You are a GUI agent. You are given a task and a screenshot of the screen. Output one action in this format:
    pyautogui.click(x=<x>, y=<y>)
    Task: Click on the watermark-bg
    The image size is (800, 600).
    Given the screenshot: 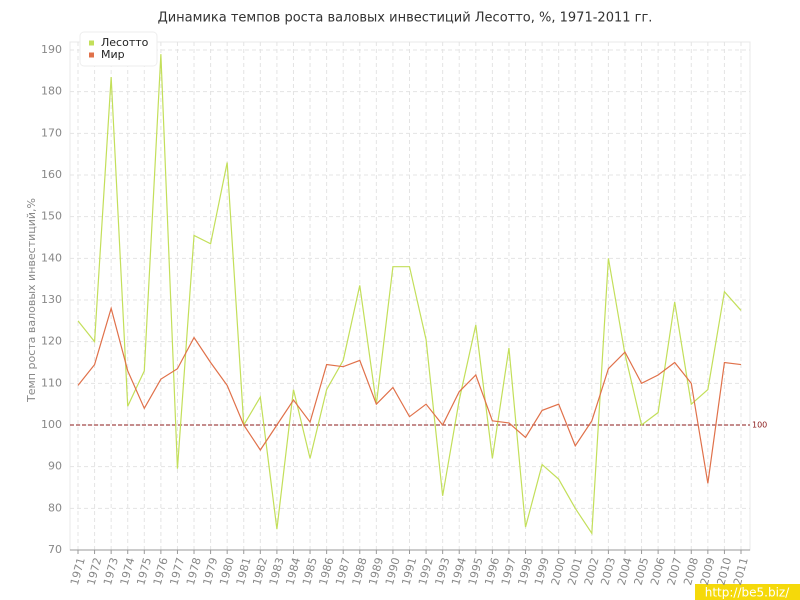 What is the action you would take?
    pyautogui.click(x=747, y=592)
    